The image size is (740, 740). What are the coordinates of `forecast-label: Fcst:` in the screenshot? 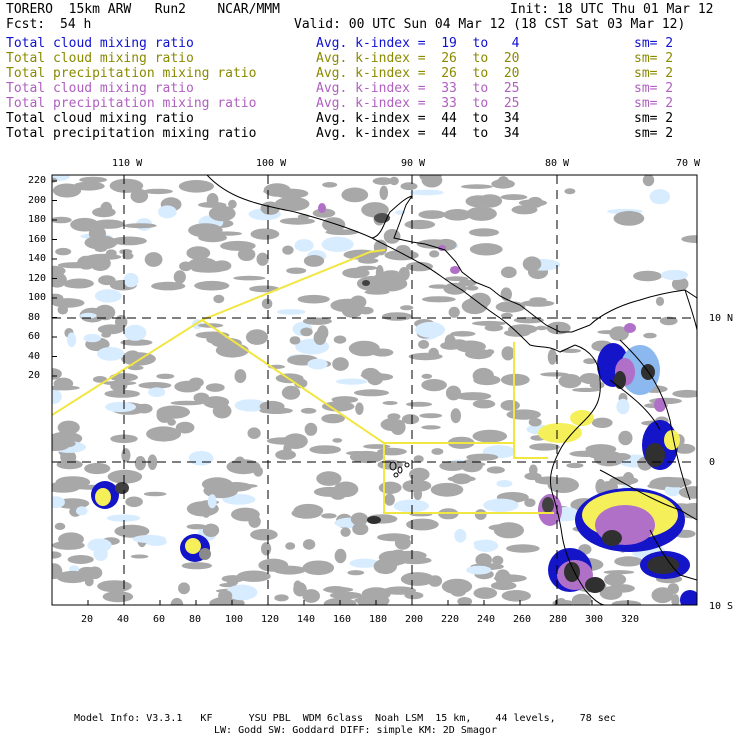 It's located at (26, 24).